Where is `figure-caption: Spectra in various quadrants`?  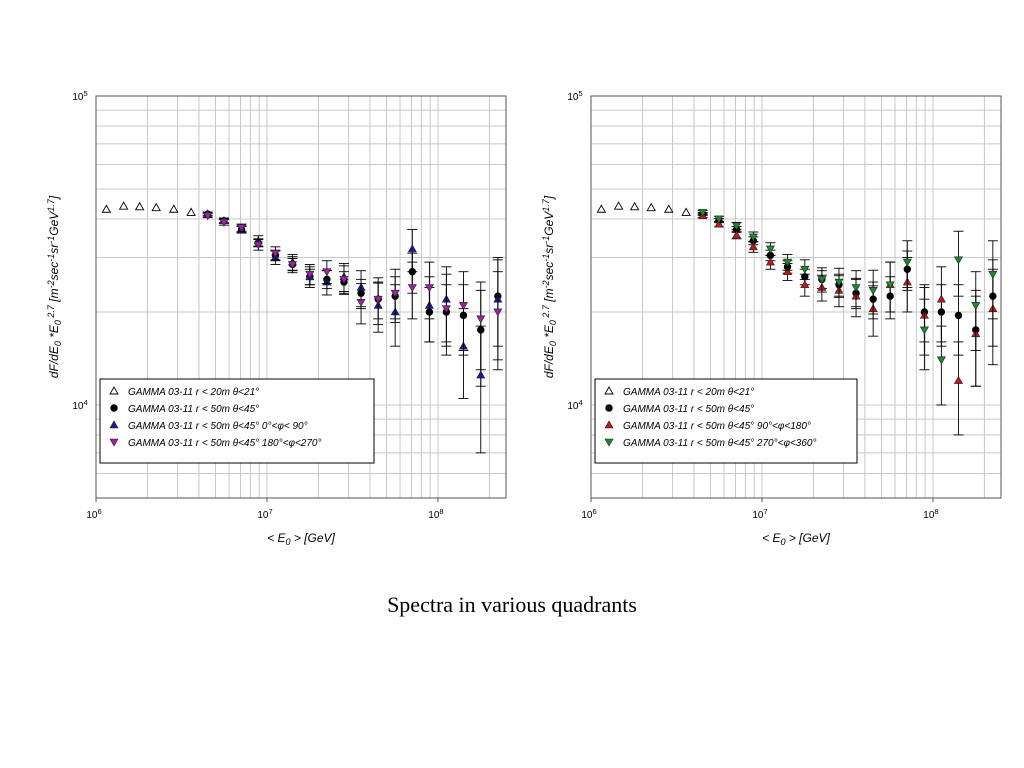
figure-caption: Spectra in various quadrants is located at coordinates (512, 604).